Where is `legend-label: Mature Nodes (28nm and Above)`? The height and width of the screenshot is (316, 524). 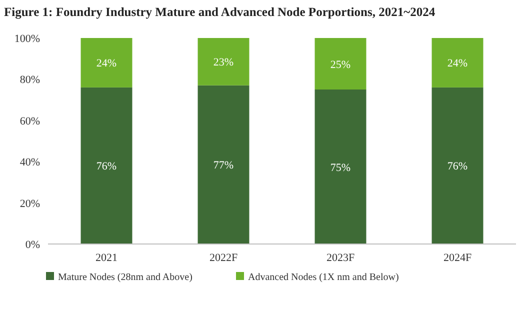 legend-label: Mature Nodes (28nm and Above) is located at coordinates (125, 277).